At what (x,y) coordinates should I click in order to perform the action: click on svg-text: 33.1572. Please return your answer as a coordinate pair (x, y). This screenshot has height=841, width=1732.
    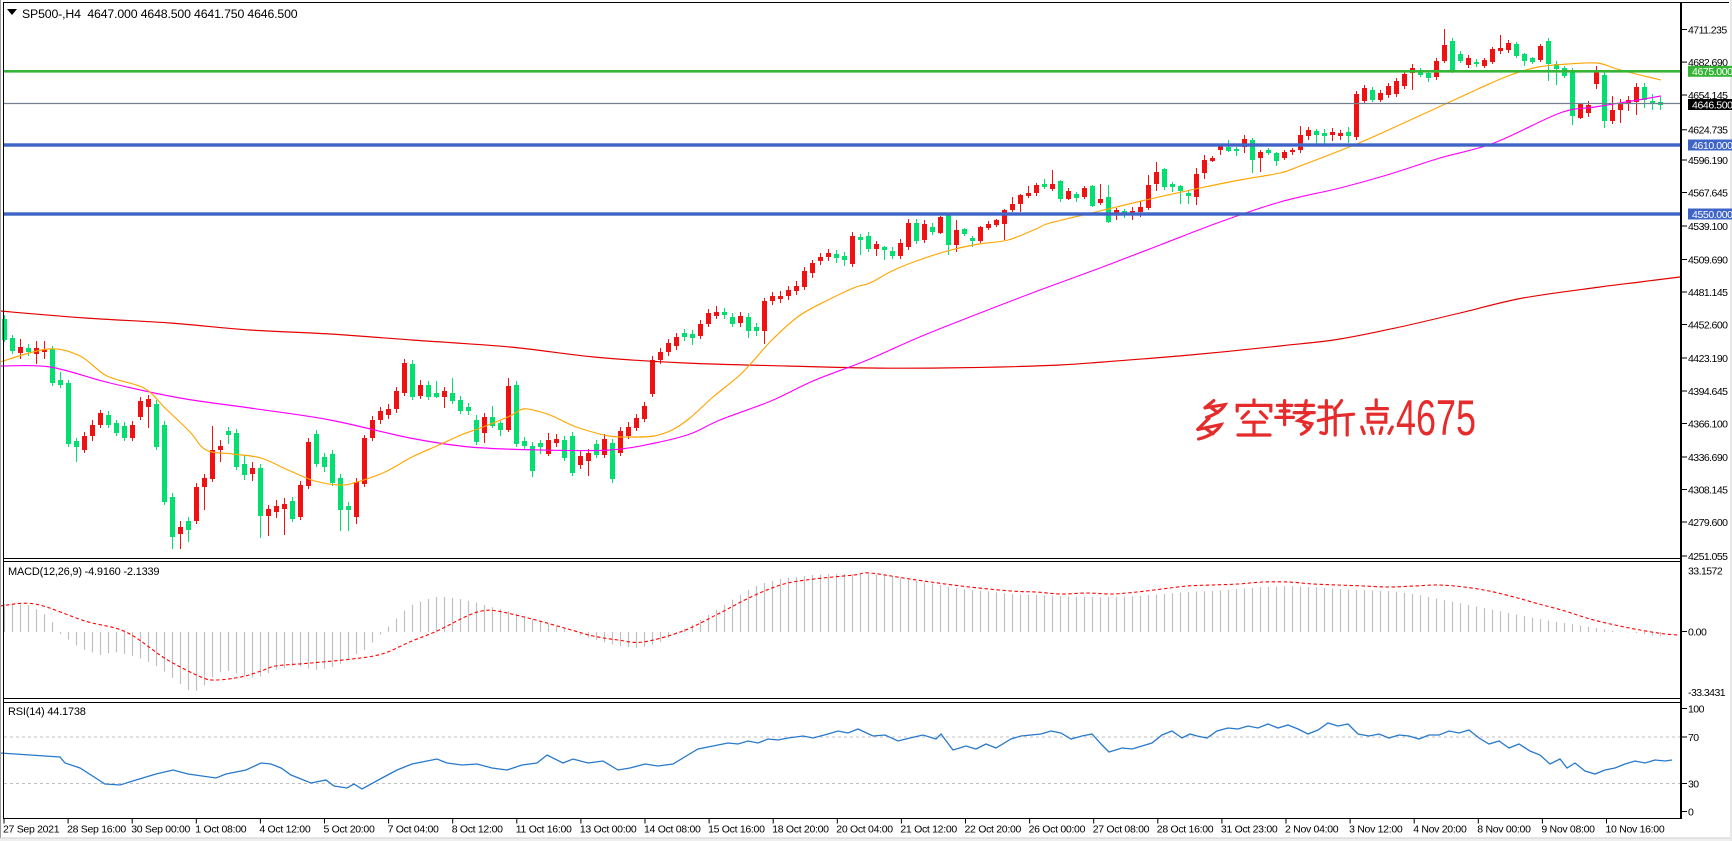
    Looking at the image, I should click on (1705, 571).